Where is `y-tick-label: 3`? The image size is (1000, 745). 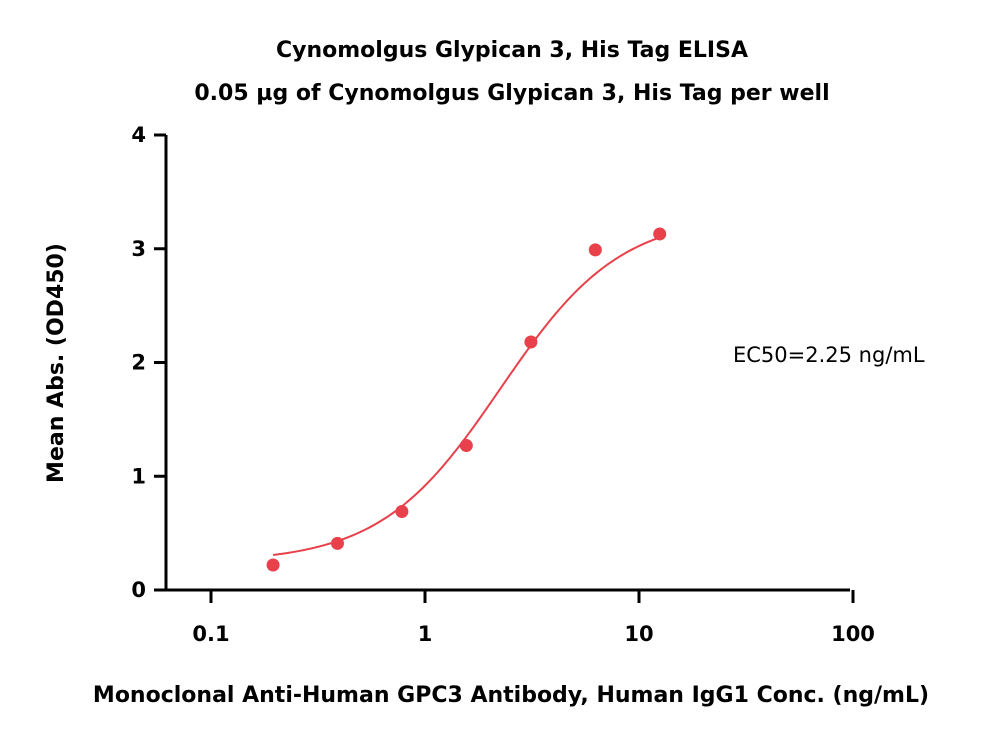
y-tick-label: 3 is located at coordinates (138, 249).